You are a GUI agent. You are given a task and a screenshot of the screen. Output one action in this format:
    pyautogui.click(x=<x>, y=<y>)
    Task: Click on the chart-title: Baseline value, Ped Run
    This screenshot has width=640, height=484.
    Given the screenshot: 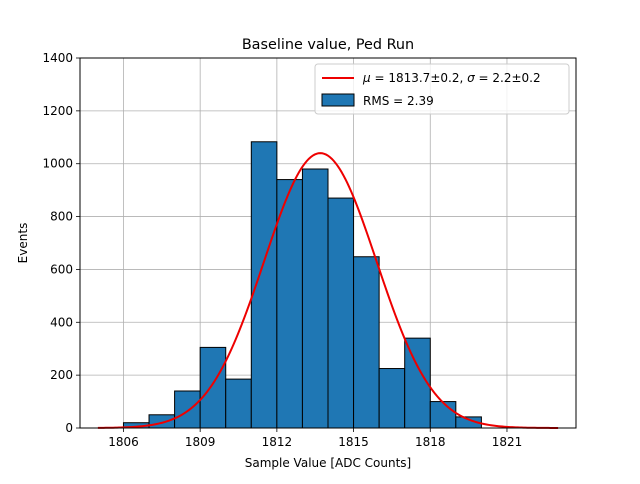 What is the action you would take?
    pyautogui.click(x=328, y=45)
    